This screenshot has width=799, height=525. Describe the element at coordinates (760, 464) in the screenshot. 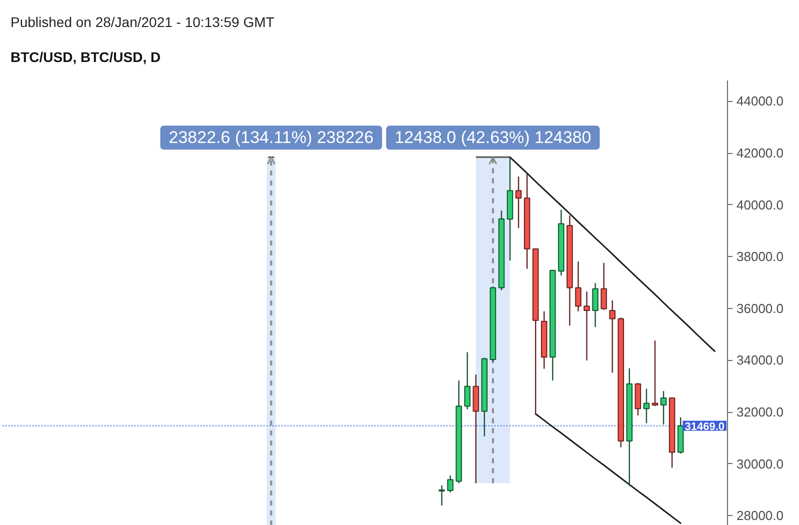

I see `y-tick-label: 30000.0` at that location.